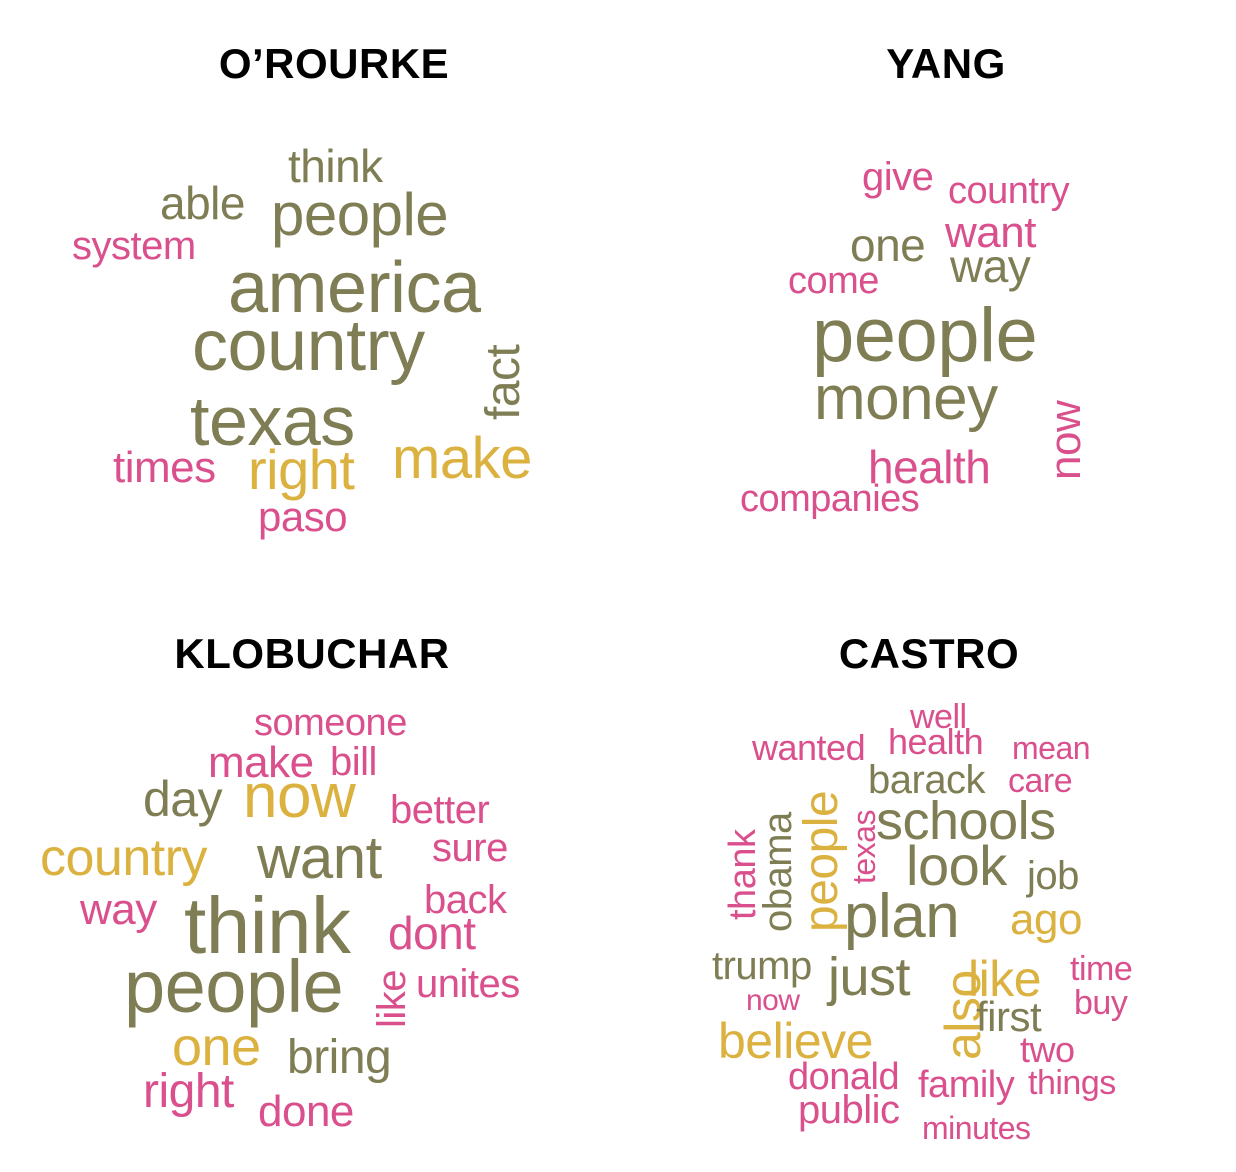  What do you see at coordinates (306, 1111) in the screenshot?
I see `word: done` at bounding box center [306, 1111].